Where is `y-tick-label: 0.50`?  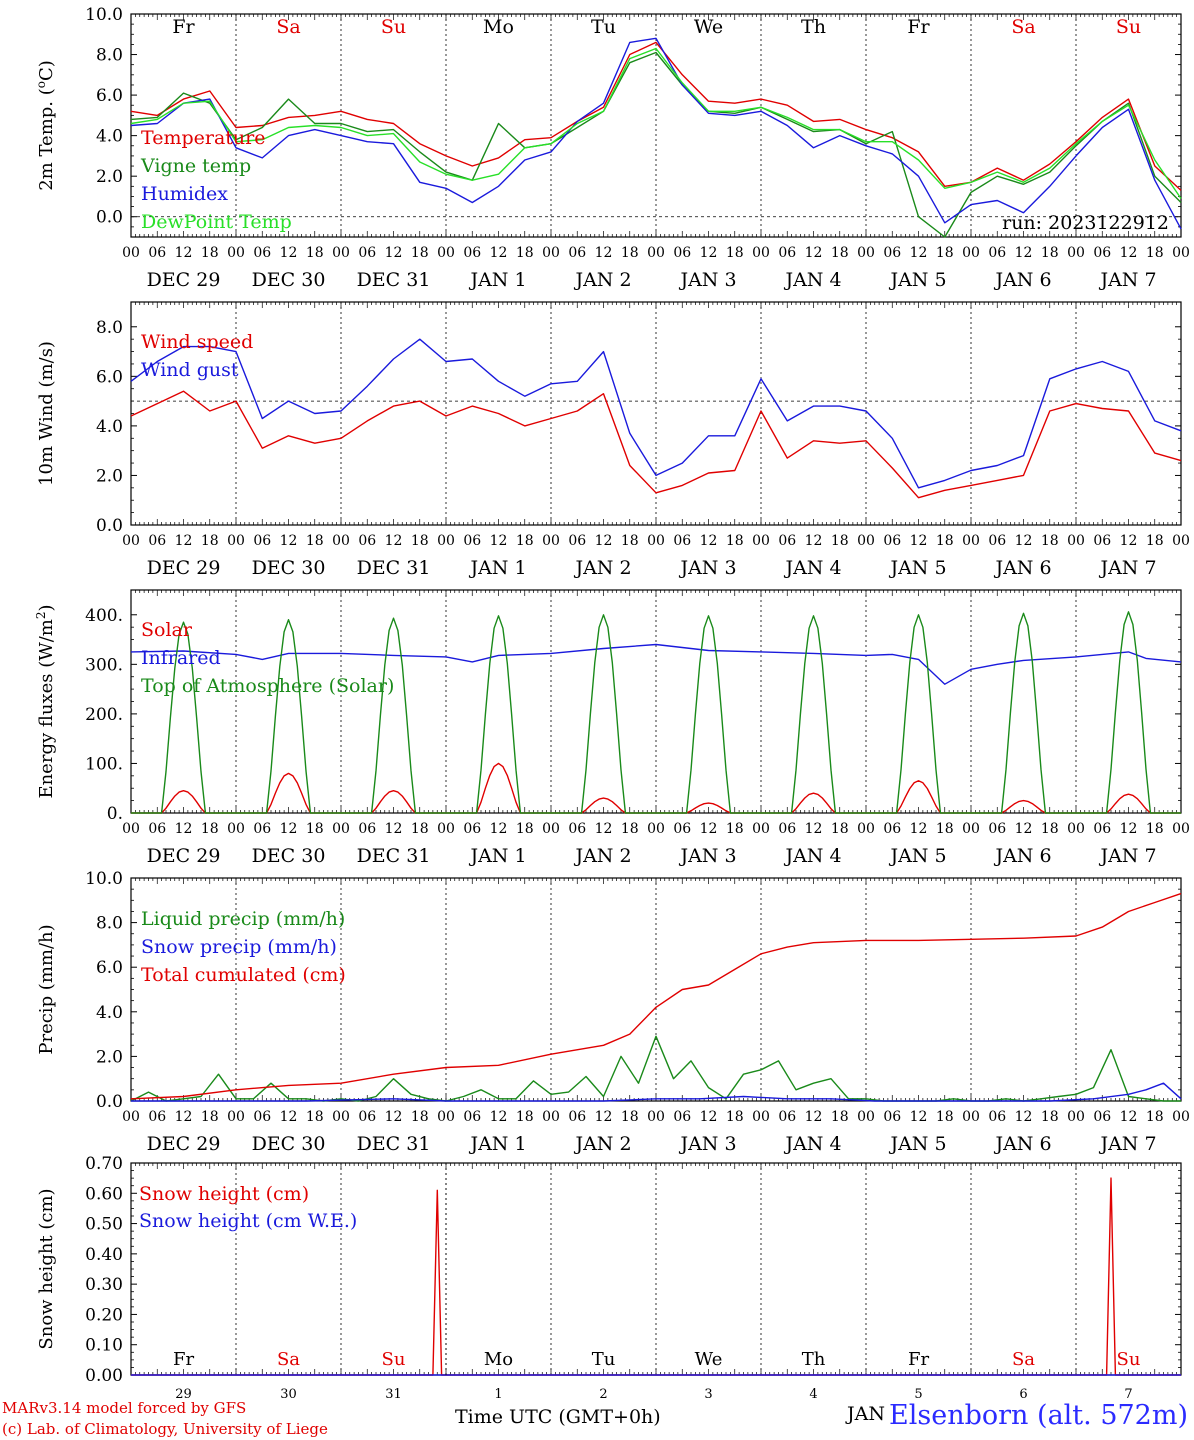
y-tick-label: 0.50 is located at coordinates (104, 1225).